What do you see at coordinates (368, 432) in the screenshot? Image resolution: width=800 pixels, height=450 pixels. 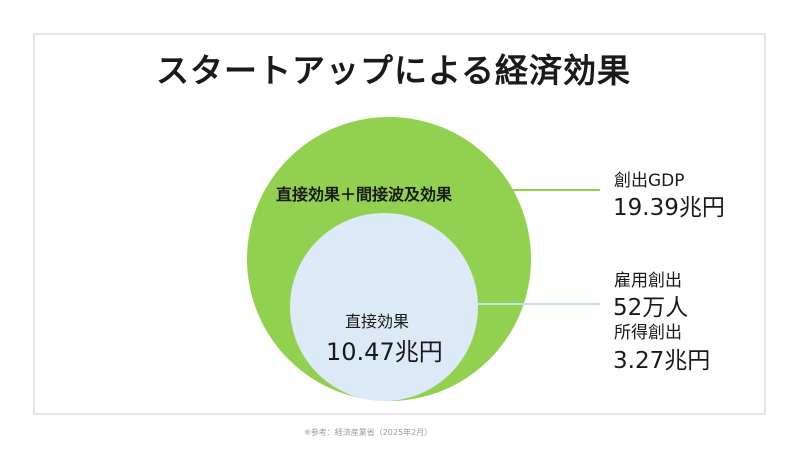 I see `source-note: ※参考：経済産業省（2025年2月）` at bounding box center [368, 432].